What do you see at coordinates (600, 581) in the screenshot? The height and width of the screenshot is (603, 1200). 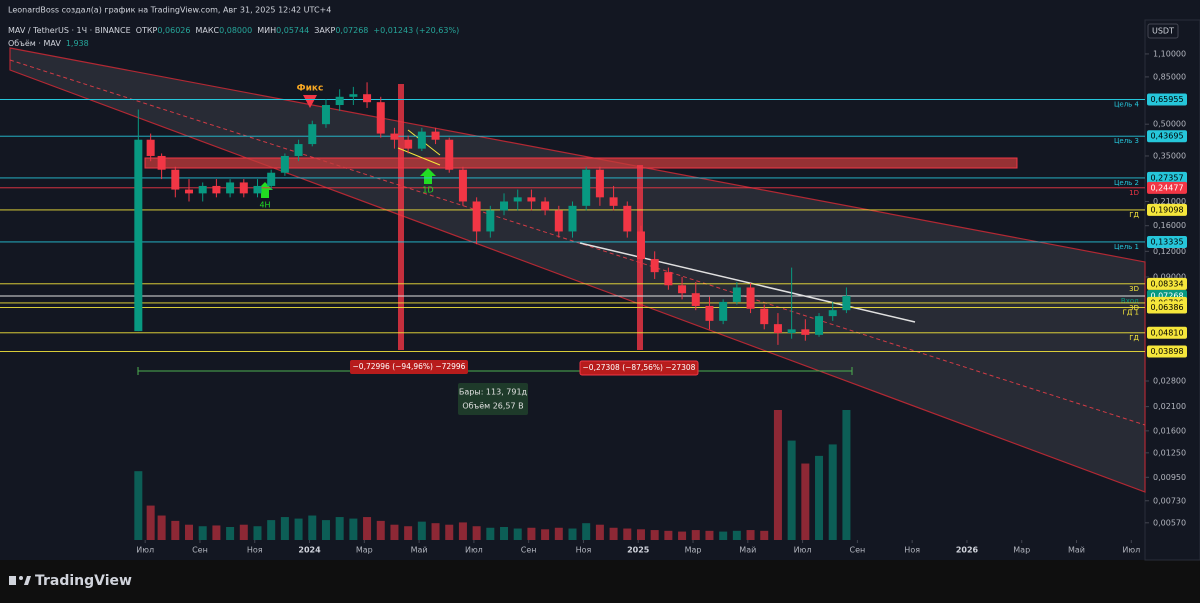 I see `footer-bar` at bounding box center [600, 581].